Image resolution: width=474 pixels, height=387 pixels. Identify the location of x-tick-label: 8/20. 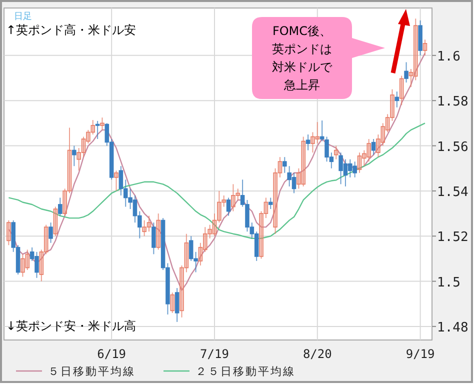
(317, 354).